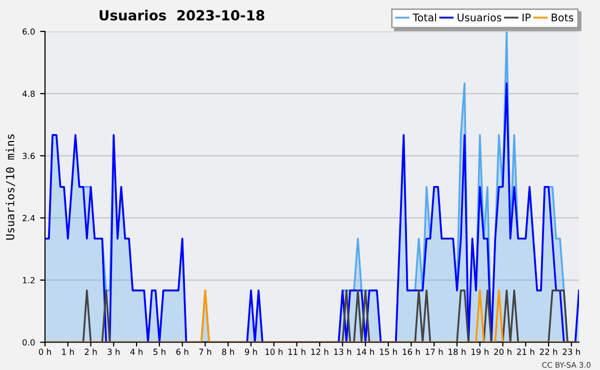  What do you see at coordinates (503, 351) in the screenshot?
I see `x-tick-label: 20 h` at bounding box center [503, 351].